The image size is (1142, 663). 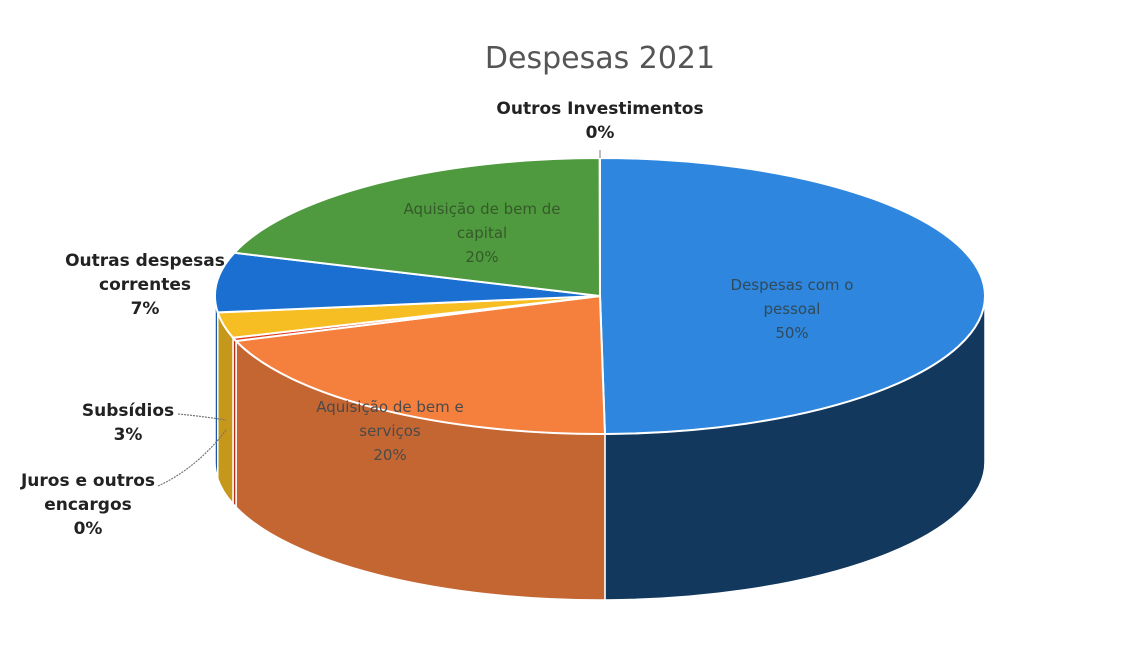 I want to click on leader-juros, so click(x=192, y=458).